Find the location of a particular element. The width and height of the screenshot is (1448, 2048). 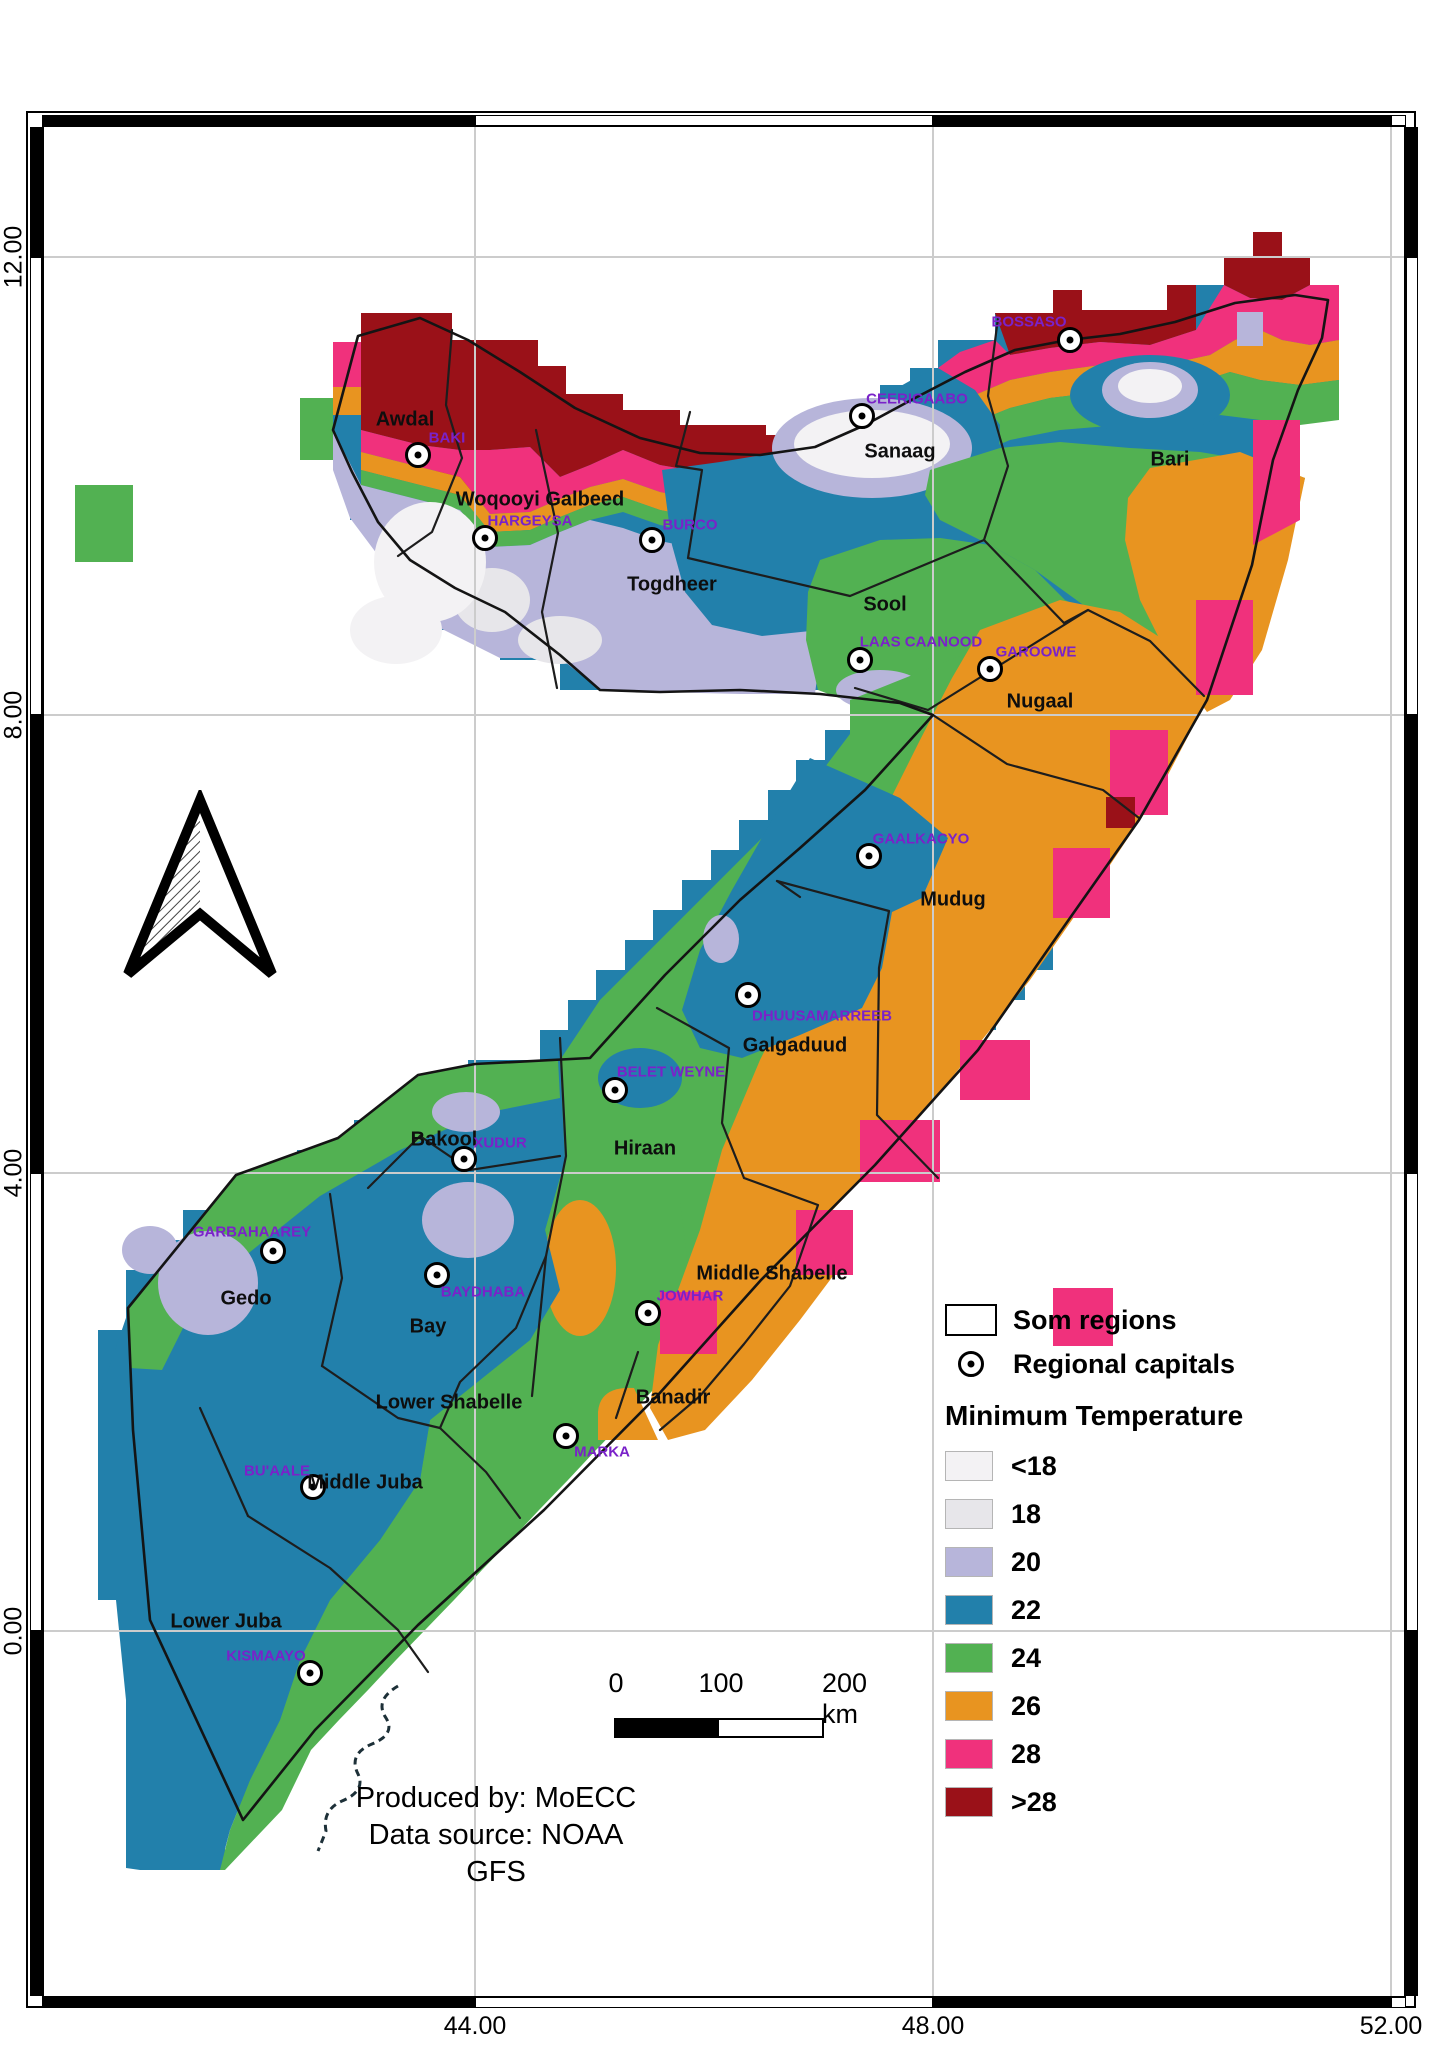

legend-item: <18 is located at coordinates (1094, 1466).